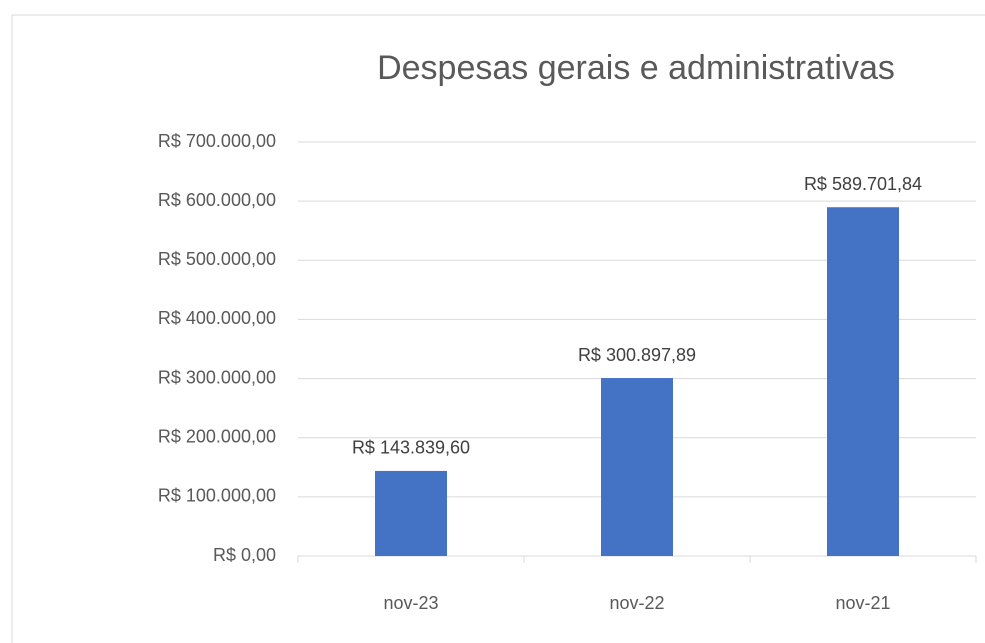 Image resolution: width=985 pixels, height=643 pixels. I want to click on y-tick-label: R$ 100.000,00, so click(217, 496).